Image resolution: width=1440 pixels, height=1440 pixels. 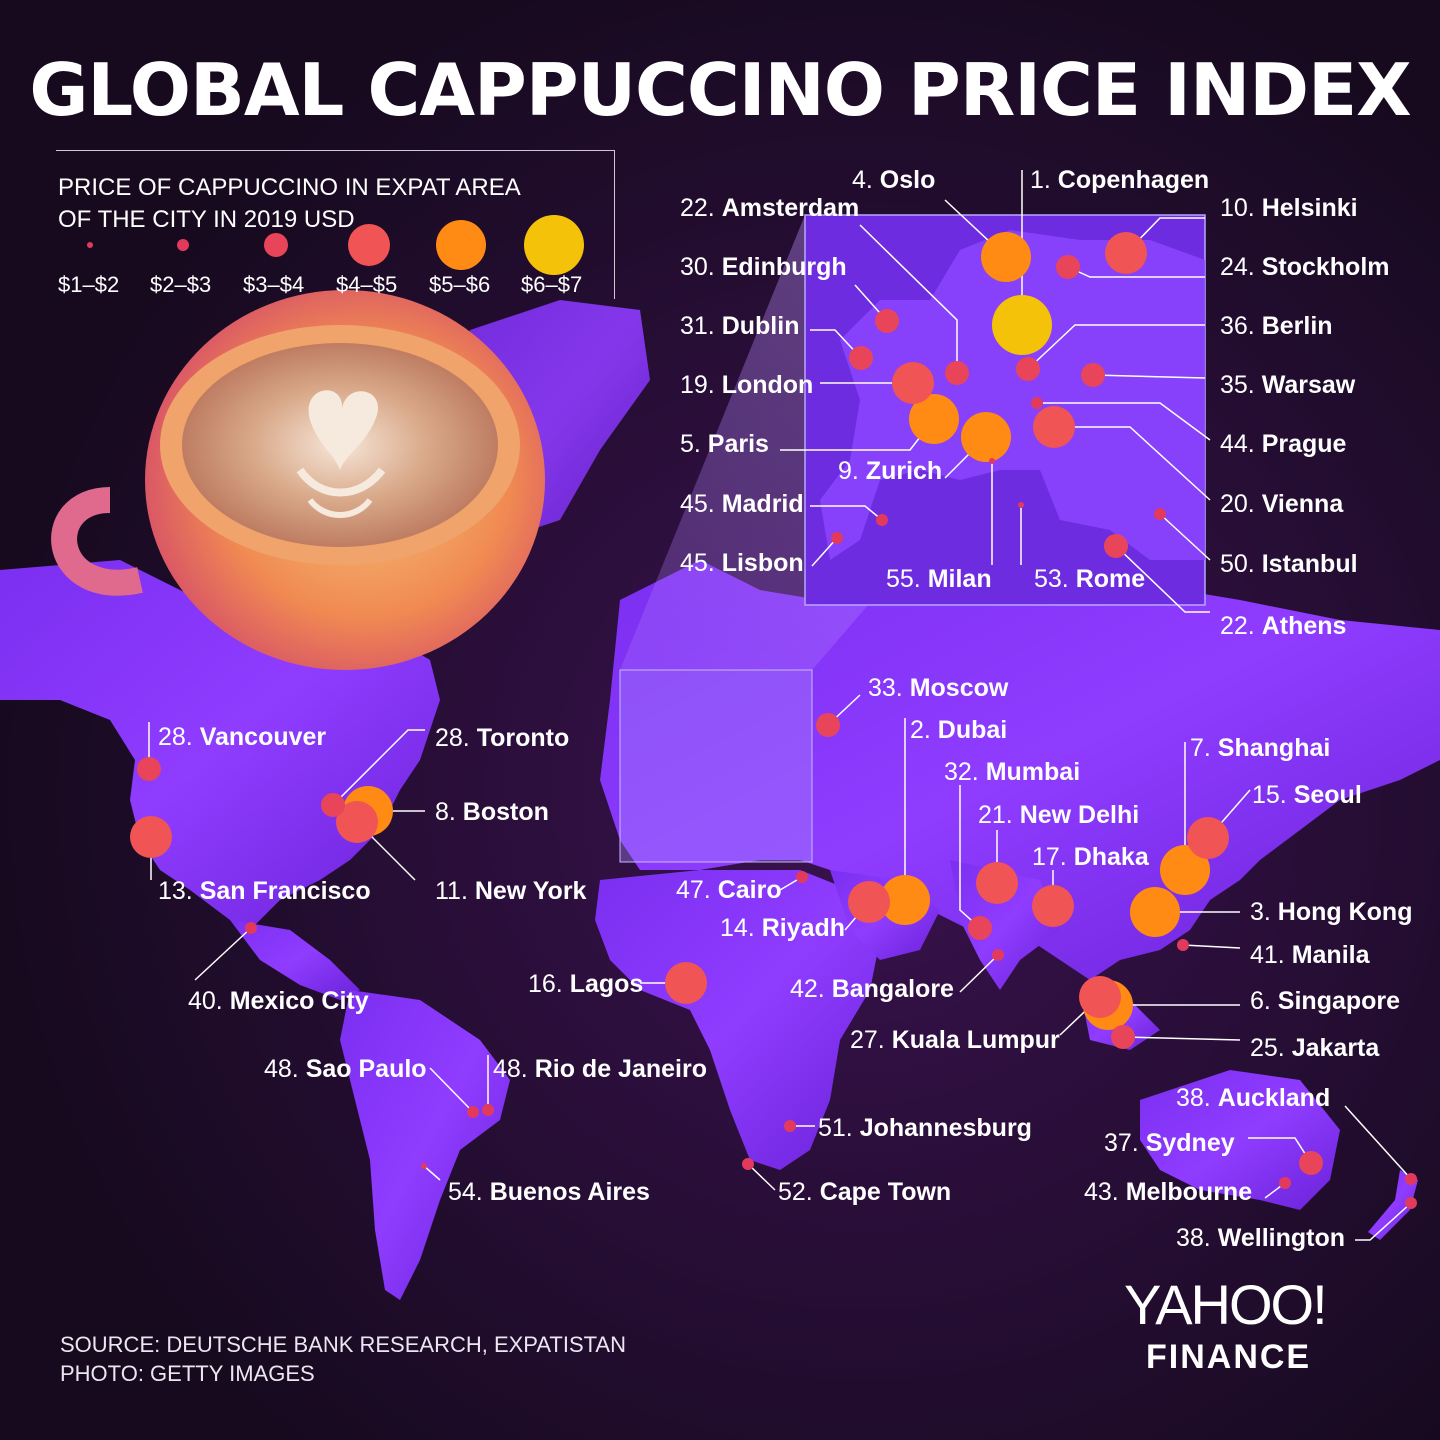 I want to click on city-name: Johannesburg, so click(x=946, y=1128).